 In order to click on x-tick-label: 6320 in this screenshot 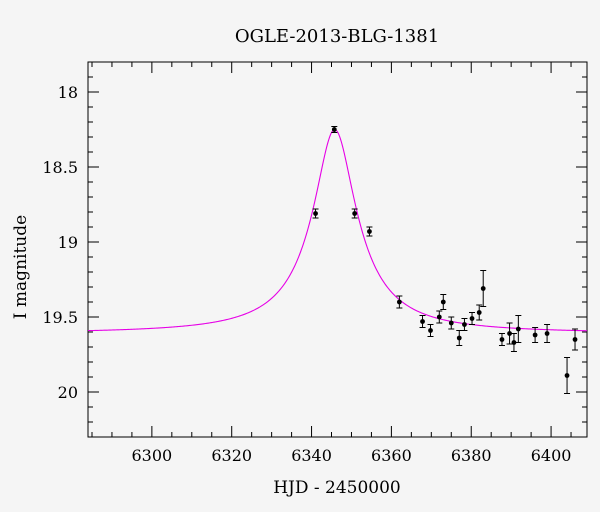, I will do `click(231, 455)`.